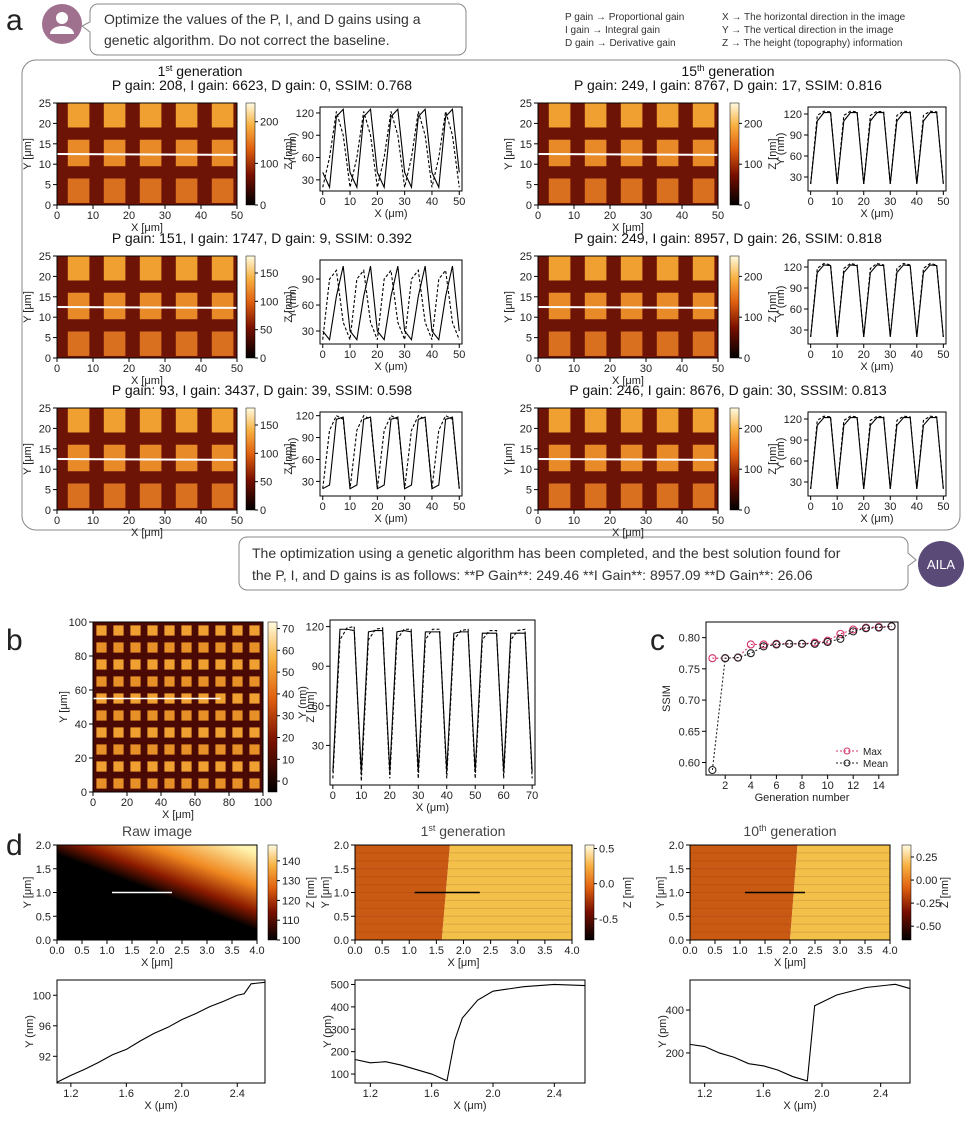 The height and width of the screenshot is (1121, 971). What do you see at coordinates (796, 136) in the screenshot?
I see `y-tick-label: 90` at bounding box center [796, 136].